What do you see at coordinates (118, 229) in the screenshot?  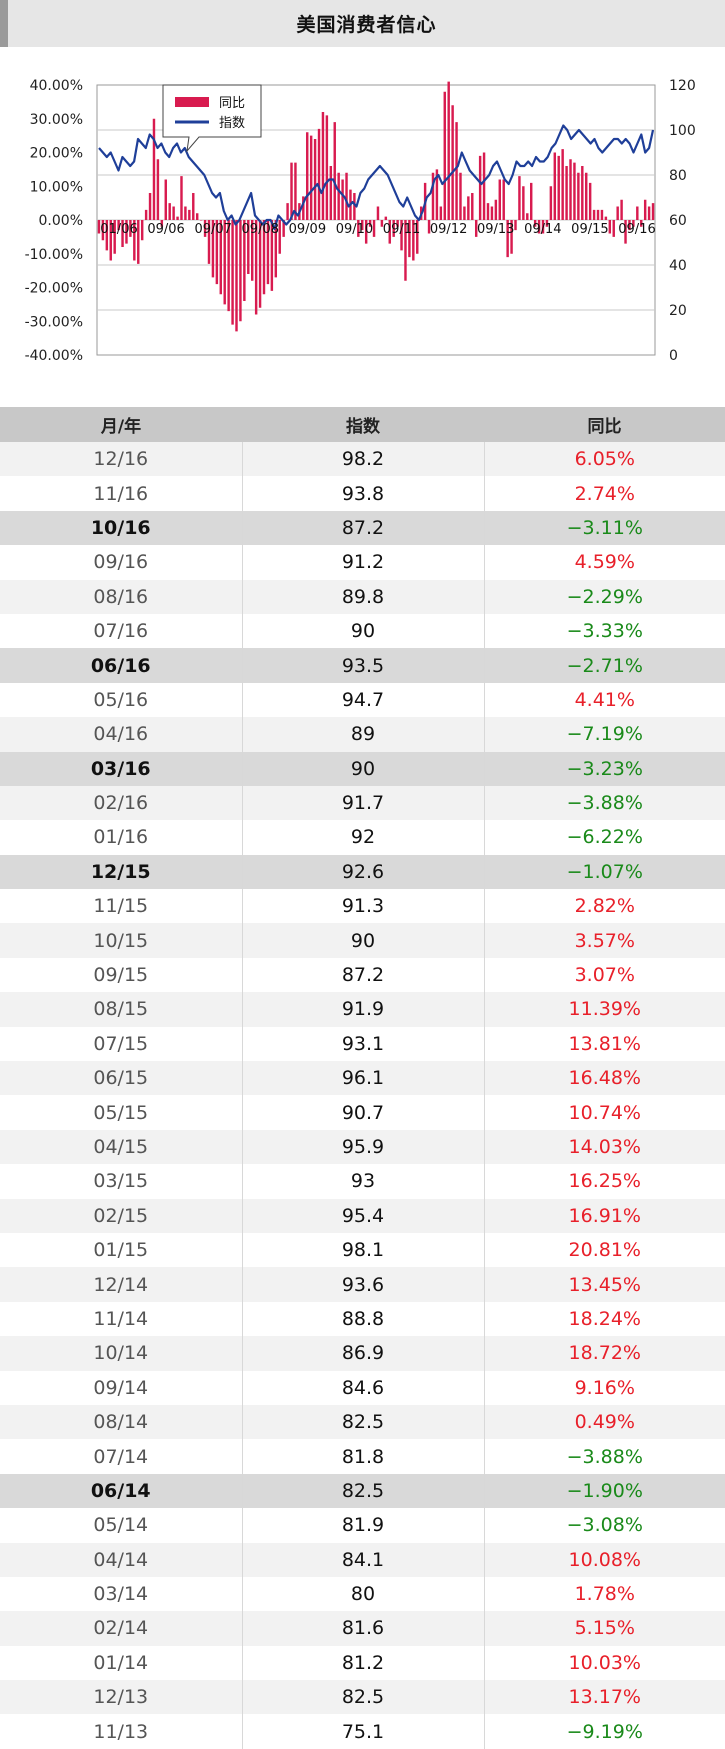 I see `x-tick-label: 01/06` at bounding box center [118, 229].